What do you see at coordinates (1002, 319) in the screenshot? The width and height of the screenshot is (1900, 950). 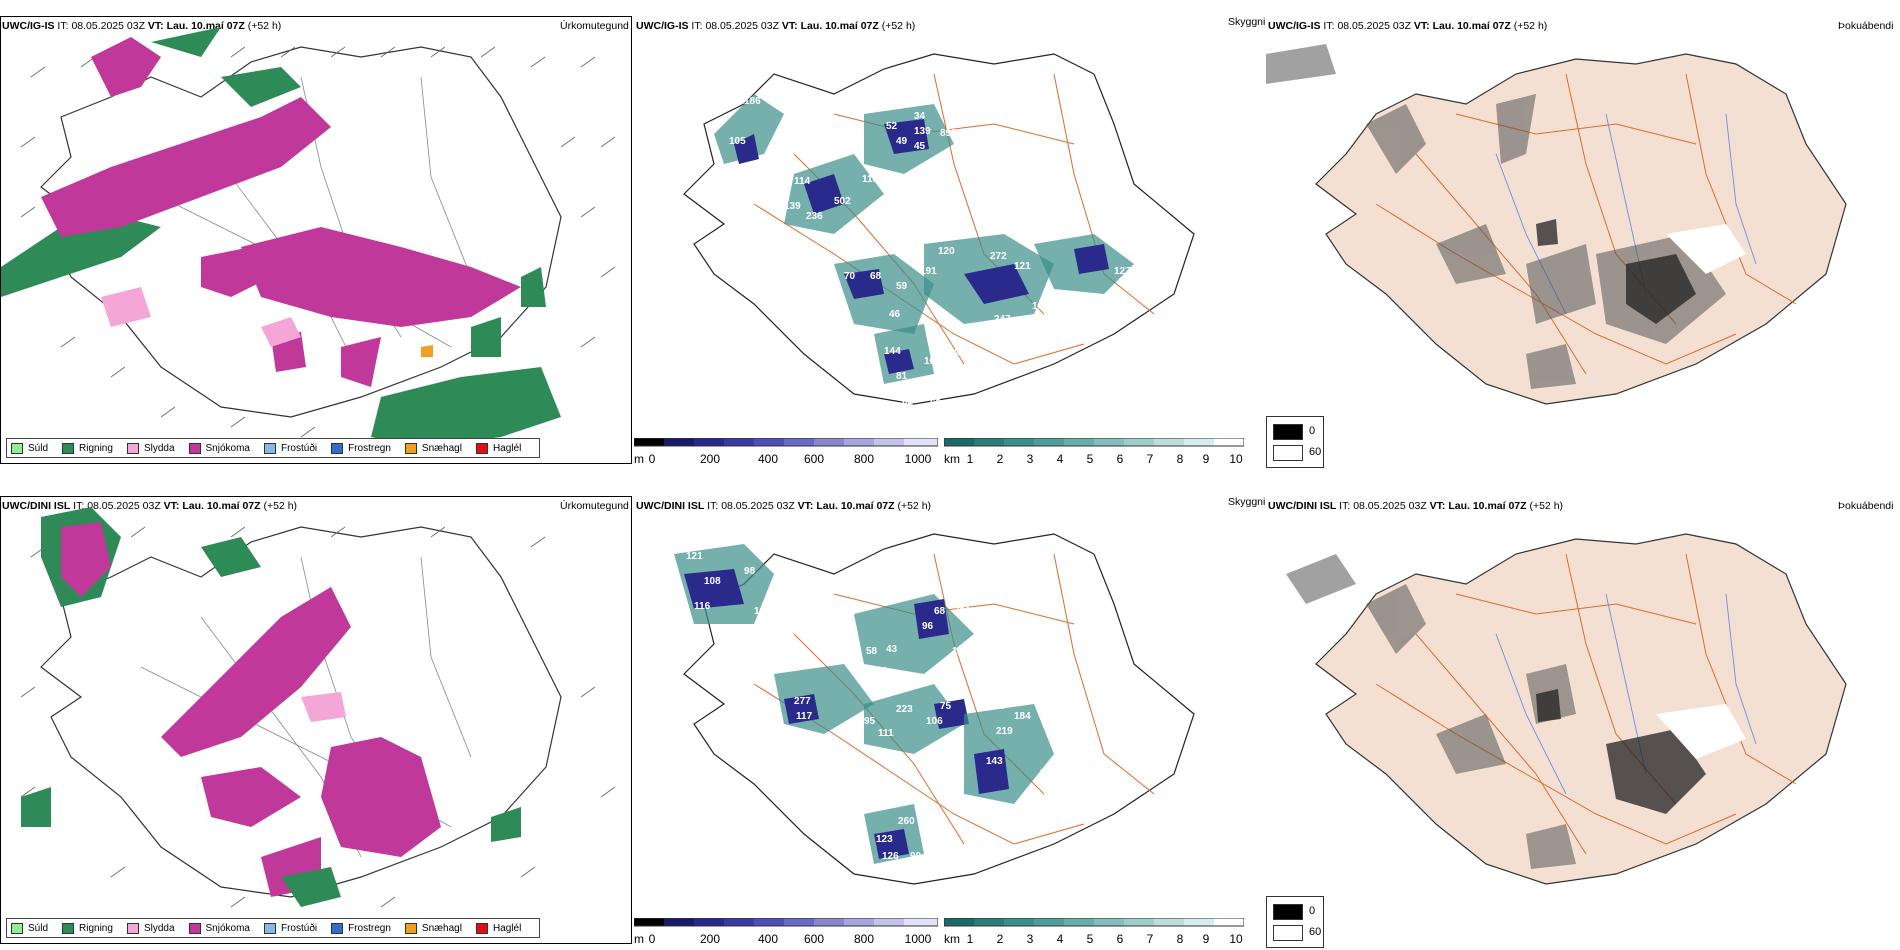 I see `ceiling-label: 247` at bounding box center [1002, 319].